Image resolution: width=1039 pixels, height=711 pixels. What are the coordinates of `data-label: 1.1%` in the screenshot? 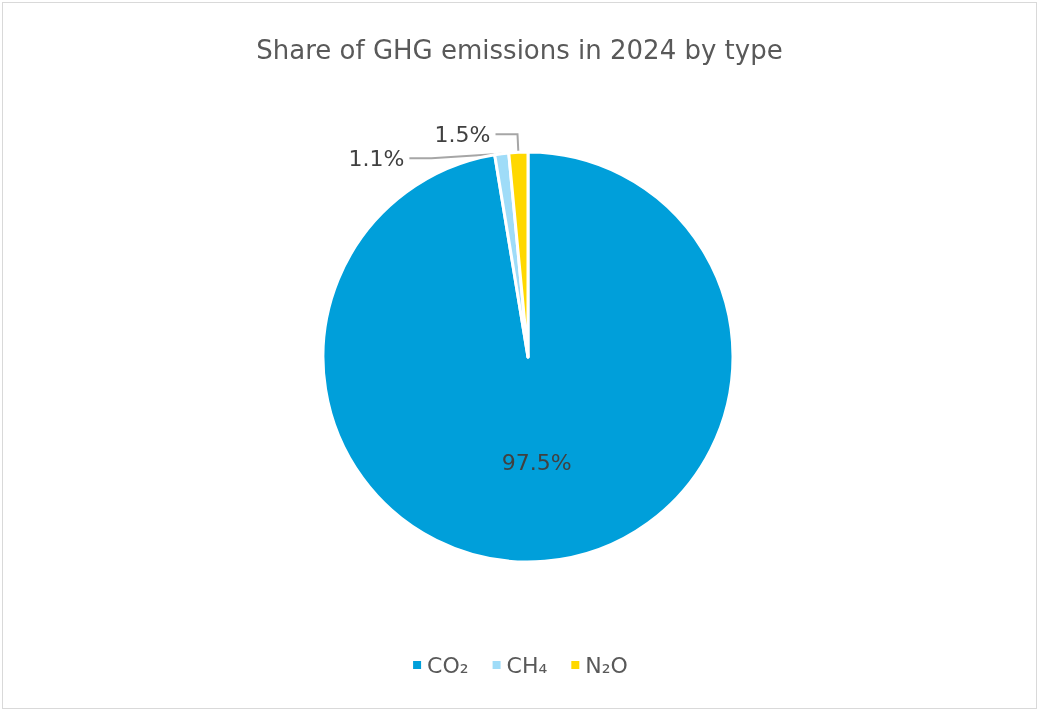 It's located at (376, 158).